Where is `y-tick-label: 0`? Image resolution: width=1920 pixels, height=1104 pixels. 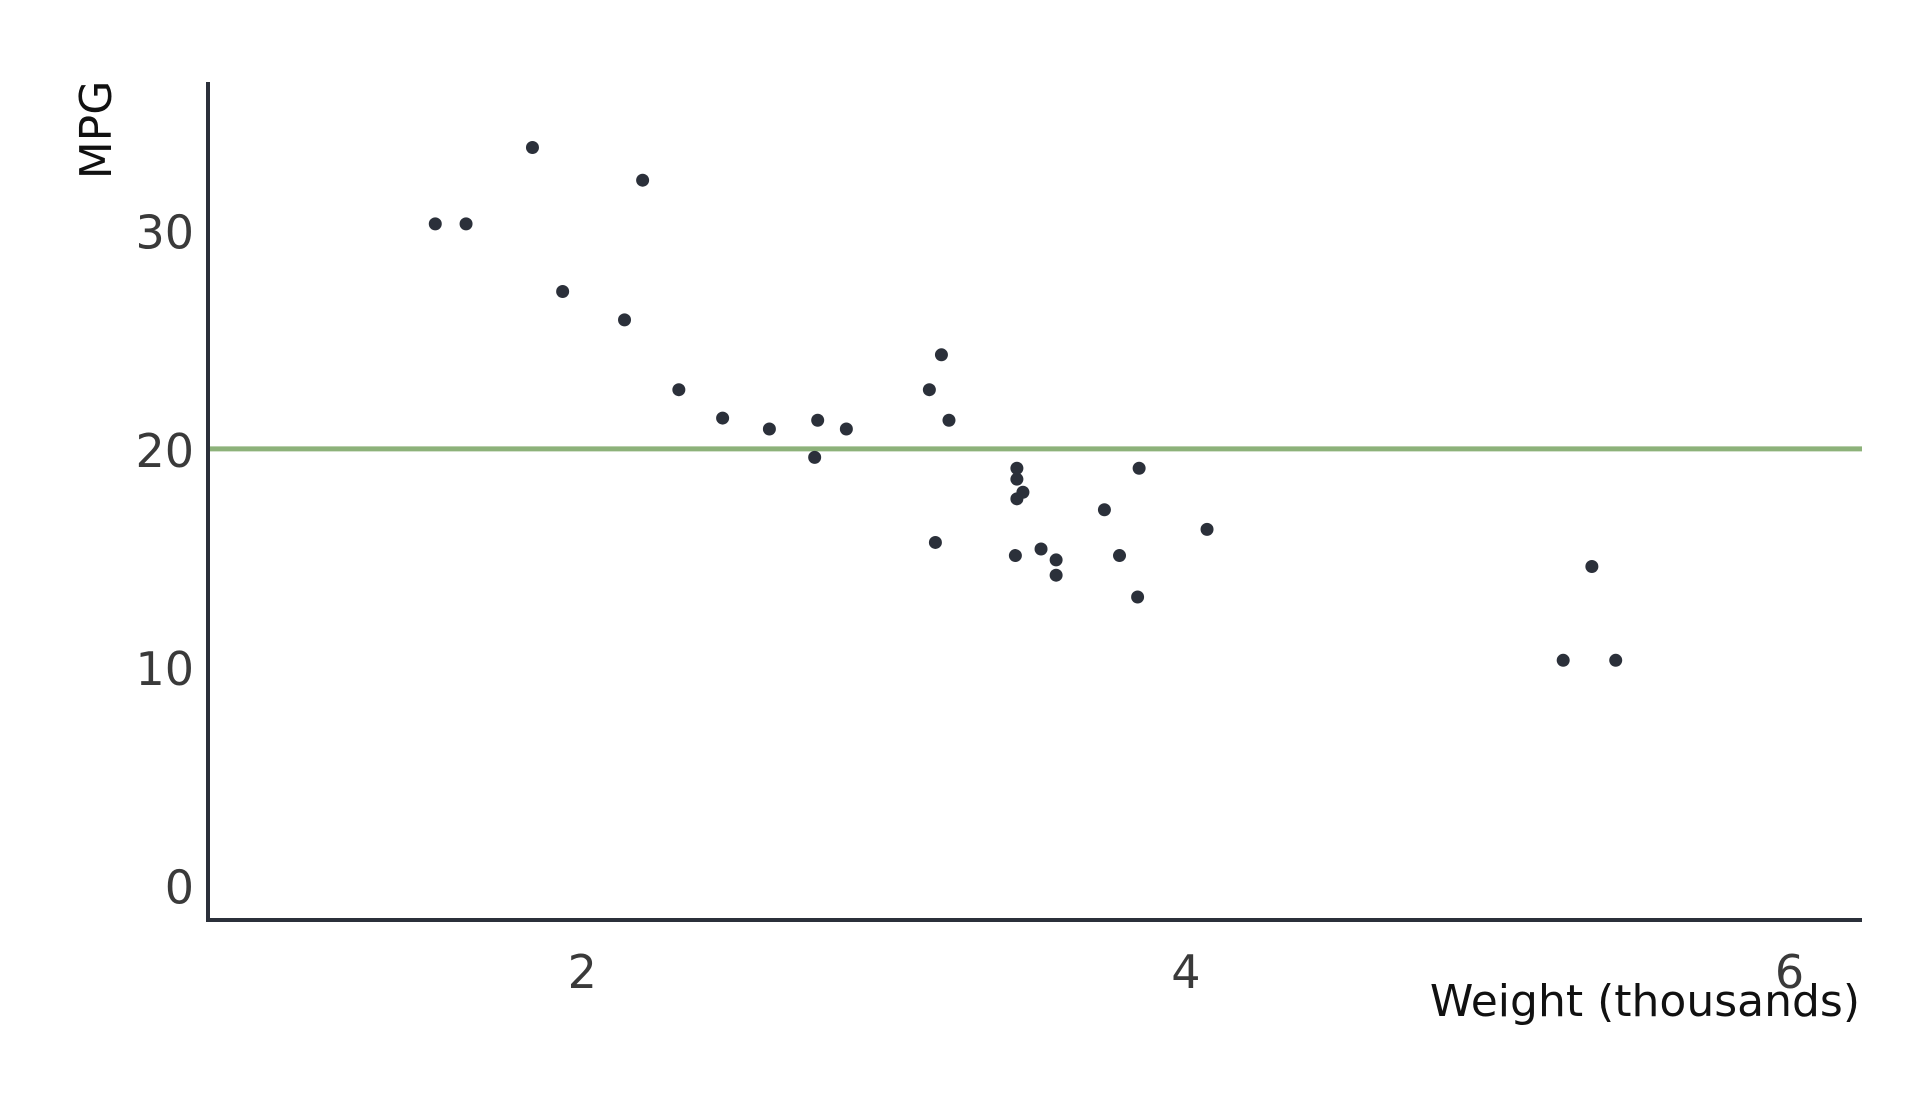
y-tick-label: 0 is located at coordinates (179, 887).